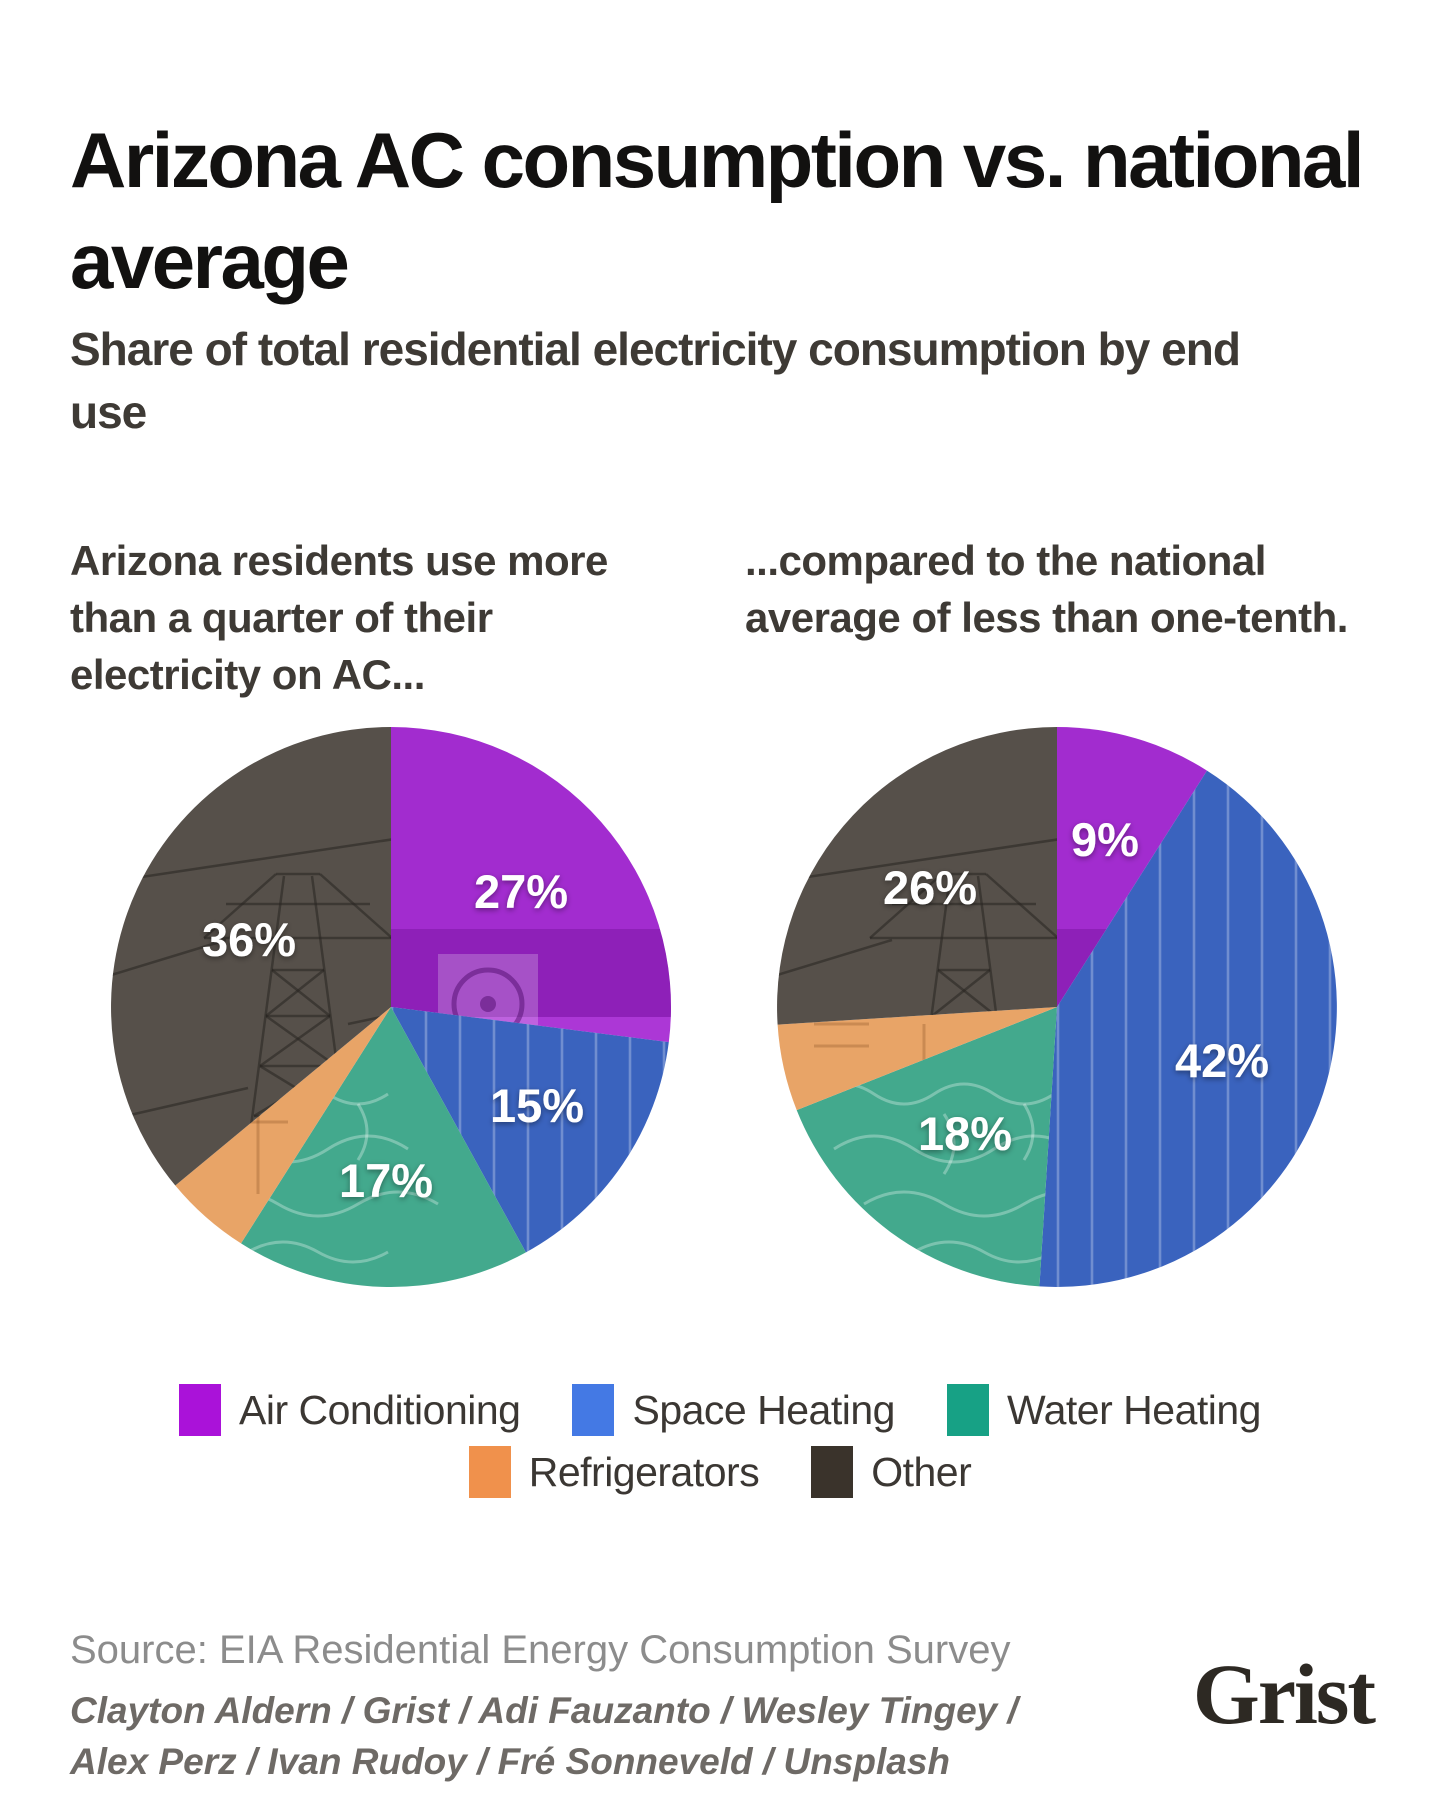  Describe the element at coordinates (386, 1180) in the screenshot. I see `pie-label-water-heating: 17%` at that location.